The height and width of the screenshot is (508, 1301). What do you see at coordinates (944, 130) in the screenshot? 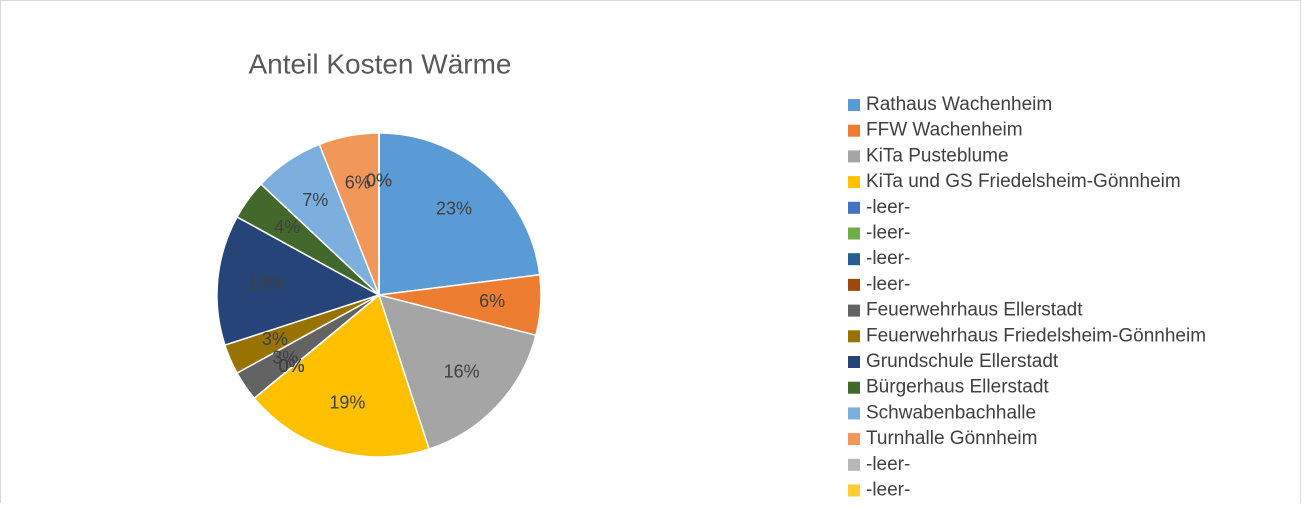
I see `legend-label: FFW Wachenheim` at bounding box center [944, 130].